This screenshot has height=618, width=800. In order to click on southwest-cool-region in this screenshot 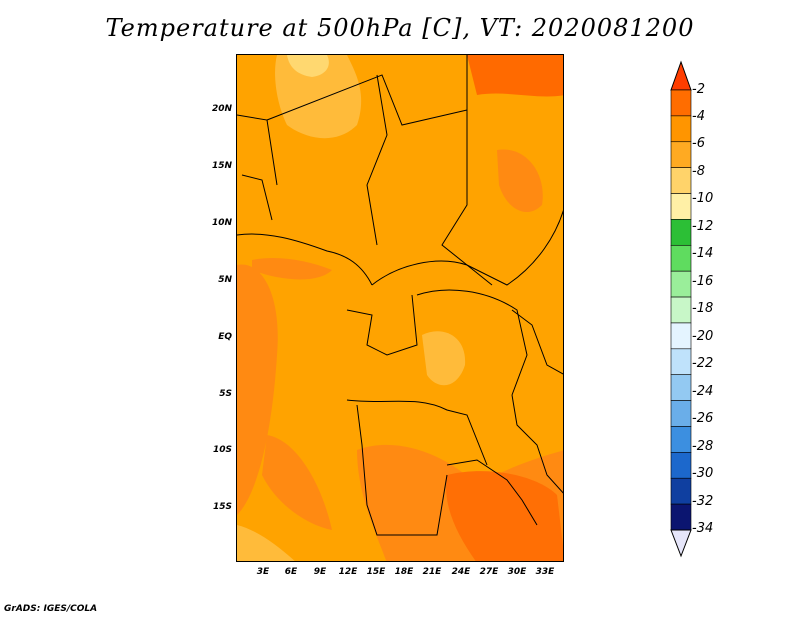, I will do `click(266, 543)`.